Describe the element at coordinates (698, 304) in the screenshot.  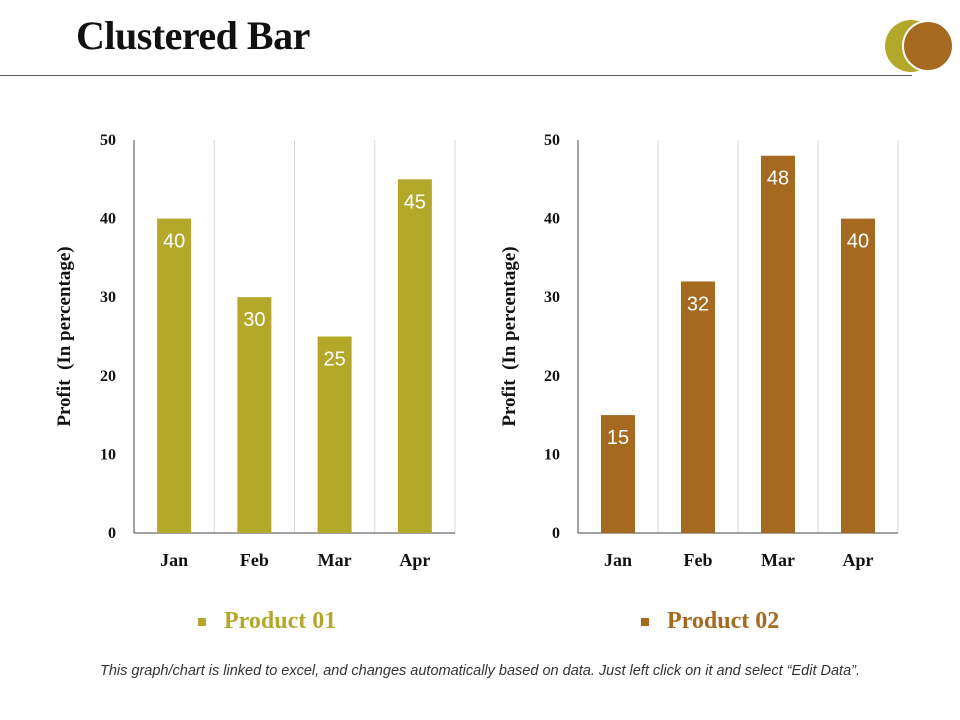
I see `data-label: 32` at that location.